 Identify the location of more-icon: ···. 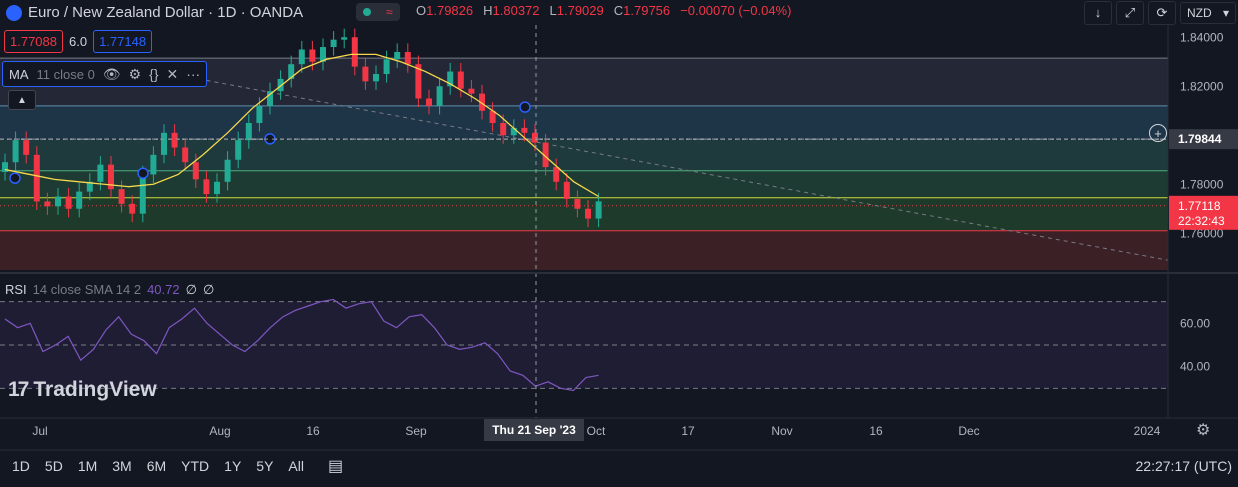
(193, 74).